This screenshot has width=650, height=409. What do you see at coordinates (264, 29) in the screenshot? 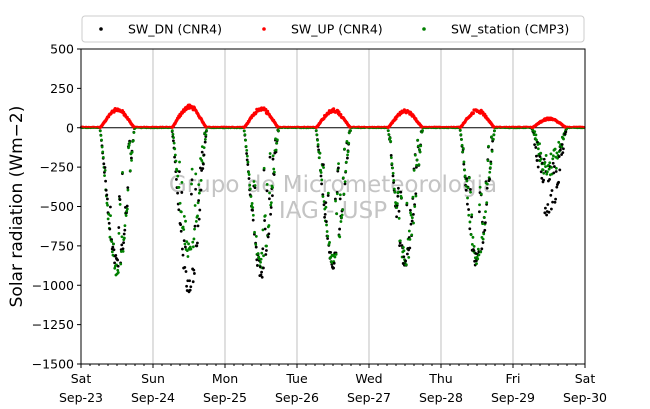
I see `legend-marker` at bounding box center [264, 29].